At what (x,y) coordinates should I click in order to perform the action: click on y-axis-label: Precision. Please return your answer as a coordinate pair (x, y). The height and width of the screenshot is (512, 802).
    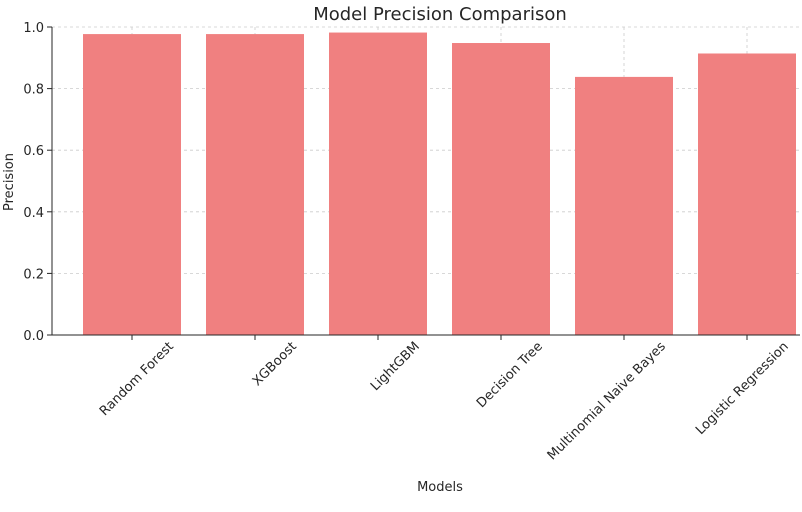
    Looking at the image, I should click on (9, 182).